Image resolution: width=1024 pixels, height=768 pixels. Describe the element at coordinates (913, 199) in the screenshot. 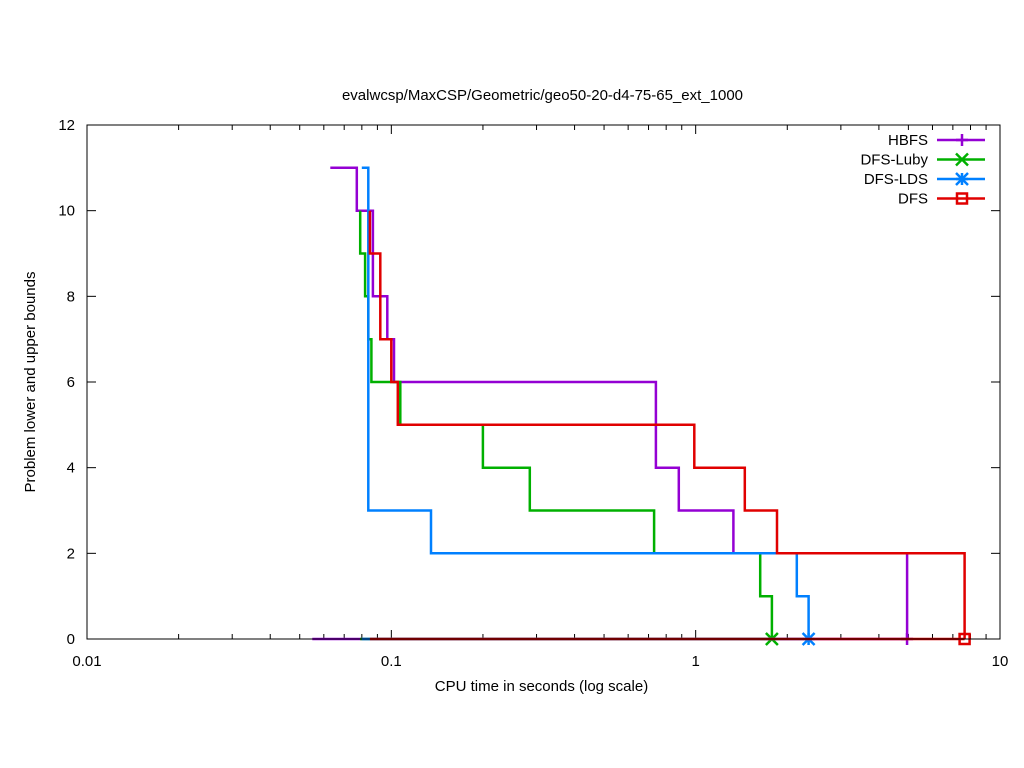

I see `legend-label-dfs: DFS` at that location.